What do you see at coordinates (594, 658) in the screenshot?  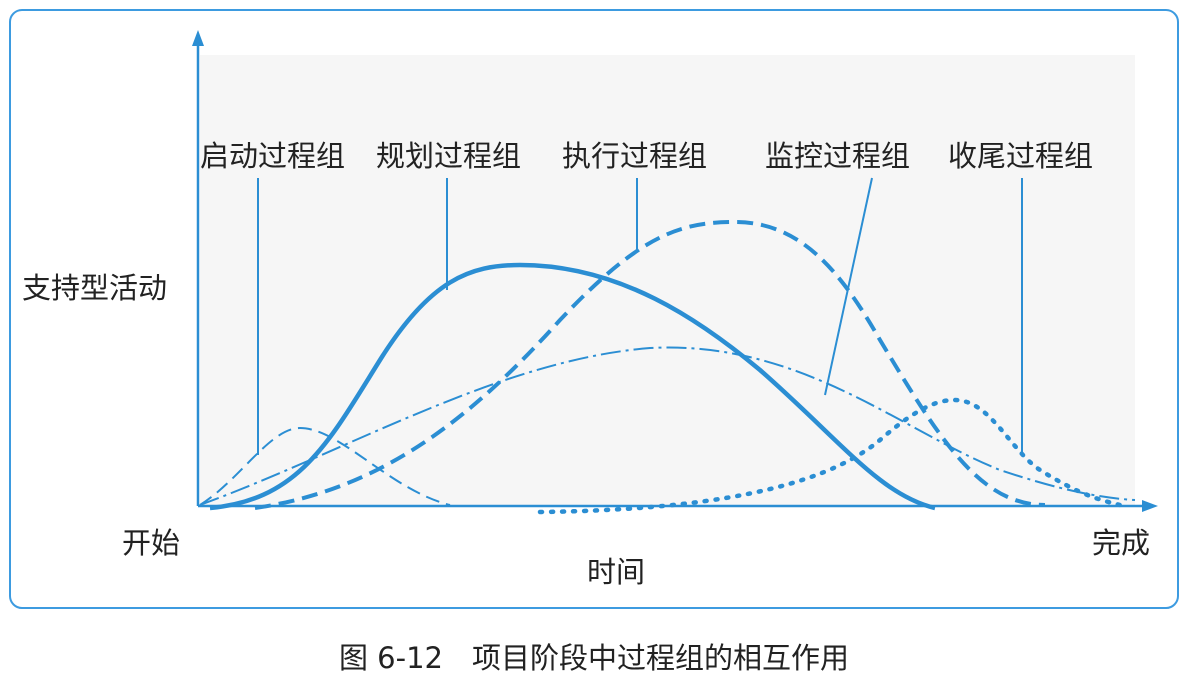 I see `caption: 图 6-12 项目阶段中过程组的相互作用` at bounding box center [594, 658].